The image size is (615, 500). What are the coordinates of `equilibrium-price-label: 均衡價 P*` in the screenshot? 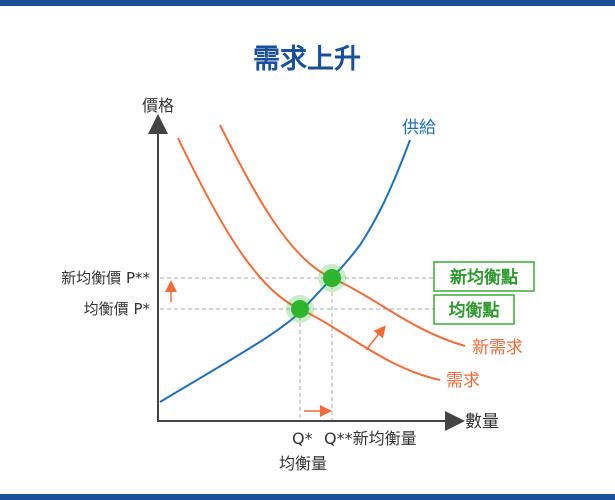 It's located at (117, 309).